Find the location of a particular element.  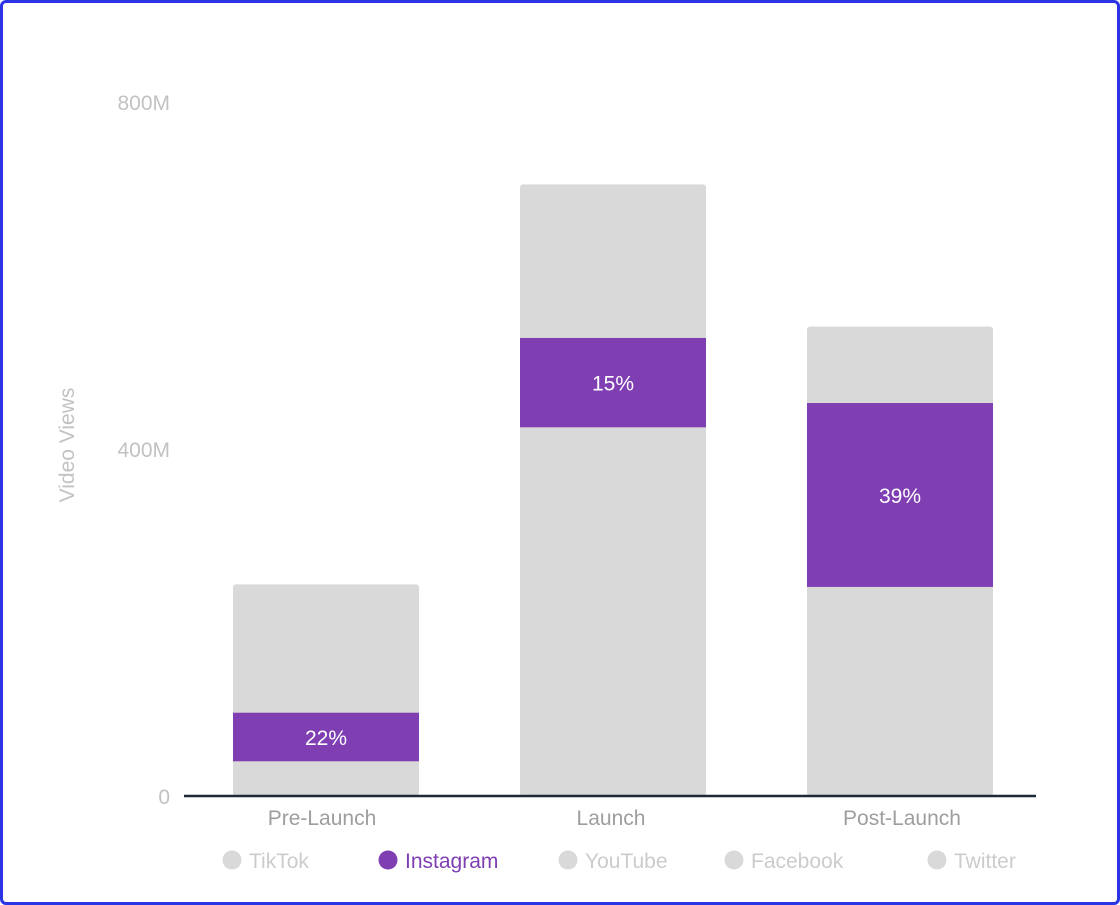

segment-percent-label: 22% is located at coordinates (326, 738).